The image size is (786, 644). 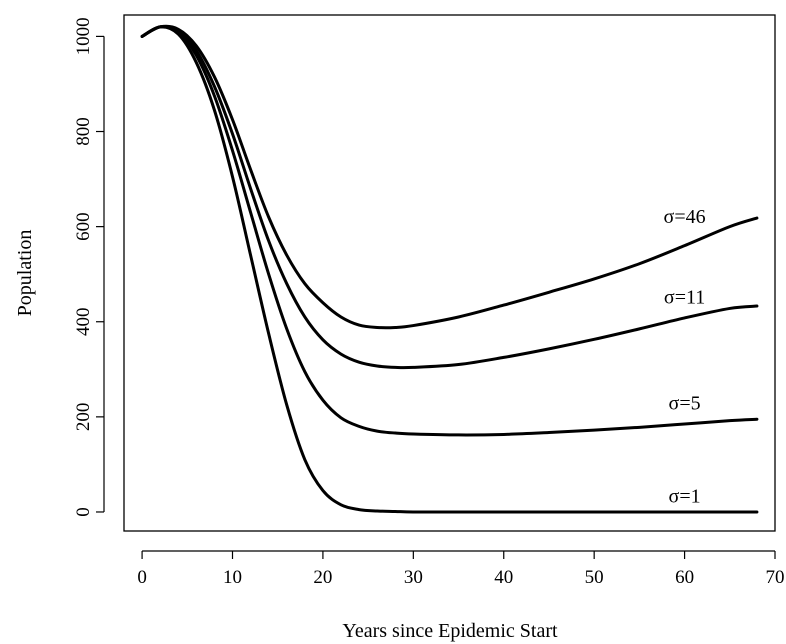 I want to click on x-tick-label: 70, so click(x=775, y=577).